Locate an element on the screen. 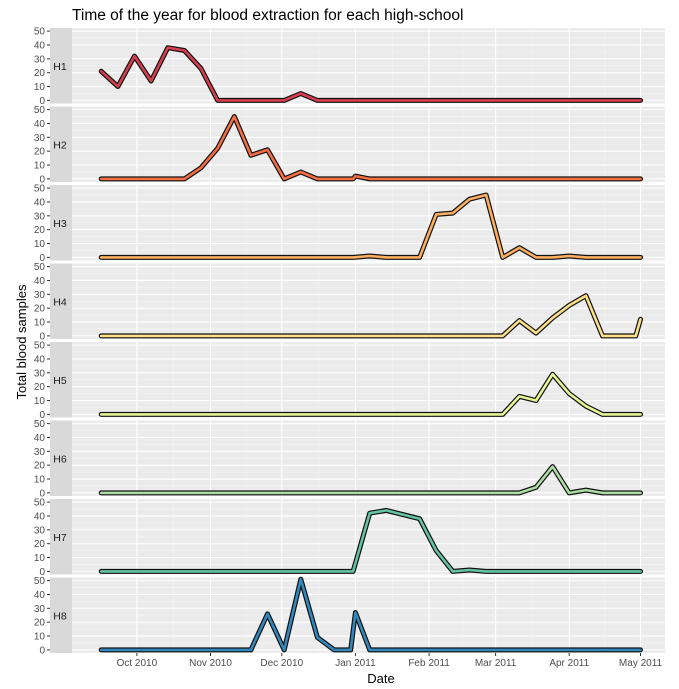 The height and width of the screenshot is (689, 679). facet-panel-h8: H8 0 10 20 30 40 50 is located at coordinates (349, 616).